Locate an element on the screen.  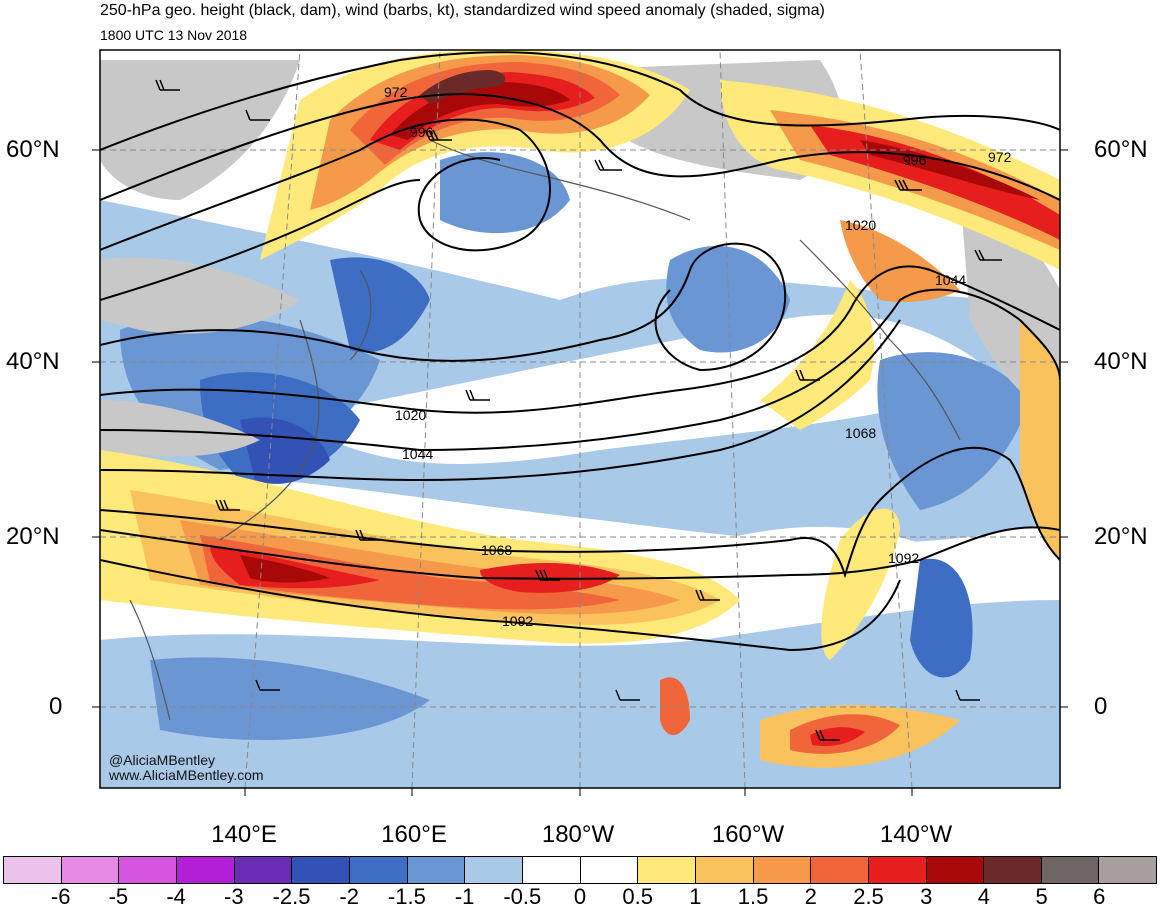
colorbar-label: -0.5 is located at coordinates (522, 896).